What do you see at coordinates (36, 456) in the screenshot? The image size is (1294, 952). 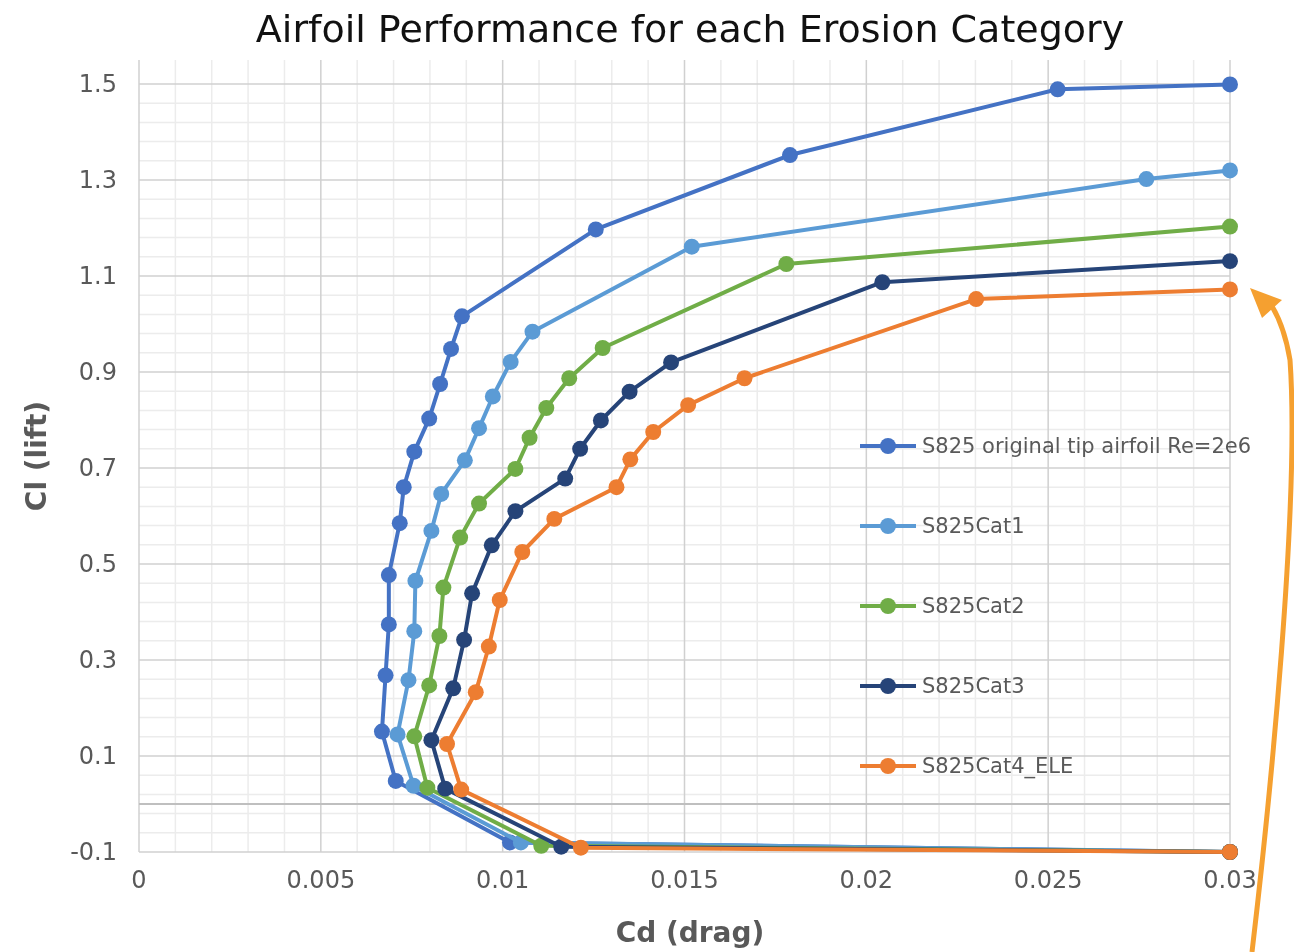 I see `y-axis-title: Cl (lift)` at bounding box center [36, 456].